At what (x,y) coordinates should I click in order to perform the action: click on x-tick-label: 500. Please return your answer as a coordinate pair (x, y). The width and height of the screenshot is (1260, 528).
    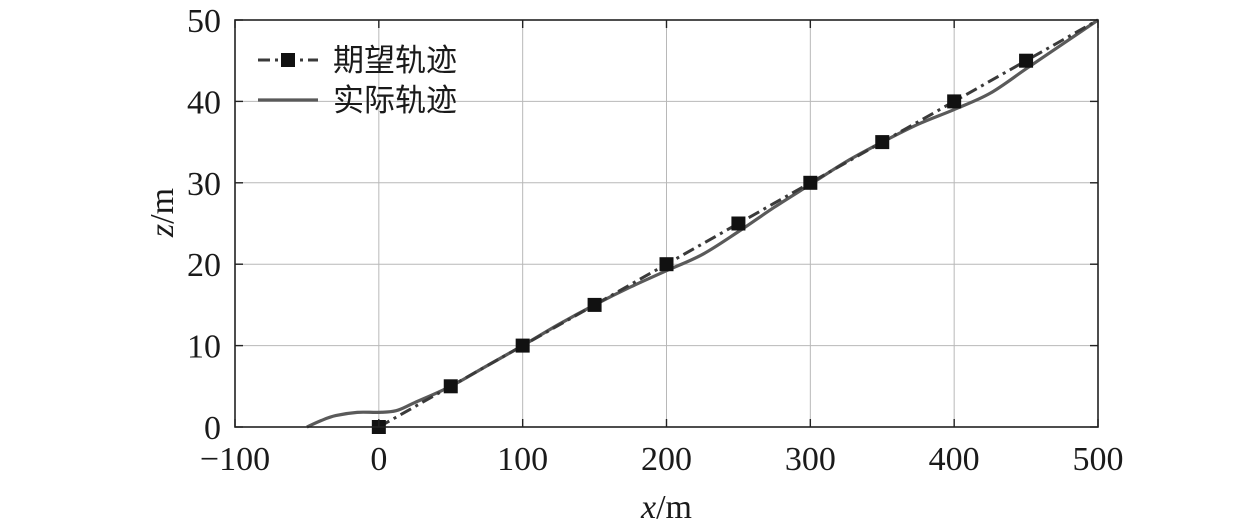
    Looking at the image, I should click on (1098, 459).